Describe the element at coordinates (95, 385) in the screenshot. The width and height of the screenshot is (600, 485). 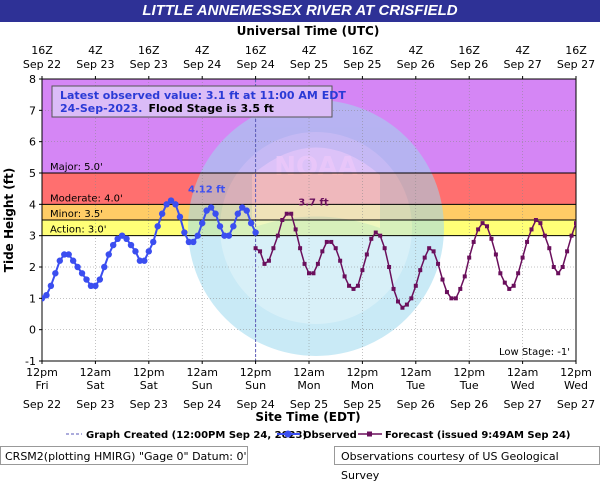
I see `bottom-tick-day-1: Sat` at that location.